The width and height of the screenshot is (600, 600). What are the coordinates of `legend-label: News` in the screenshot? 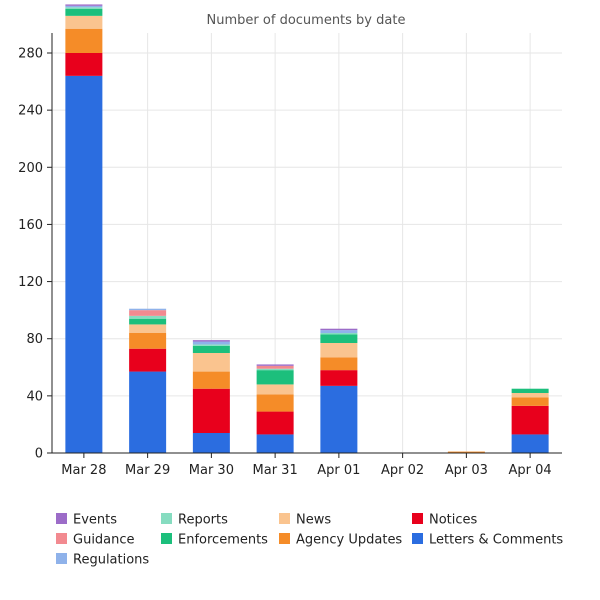 It's located at (313, 520).